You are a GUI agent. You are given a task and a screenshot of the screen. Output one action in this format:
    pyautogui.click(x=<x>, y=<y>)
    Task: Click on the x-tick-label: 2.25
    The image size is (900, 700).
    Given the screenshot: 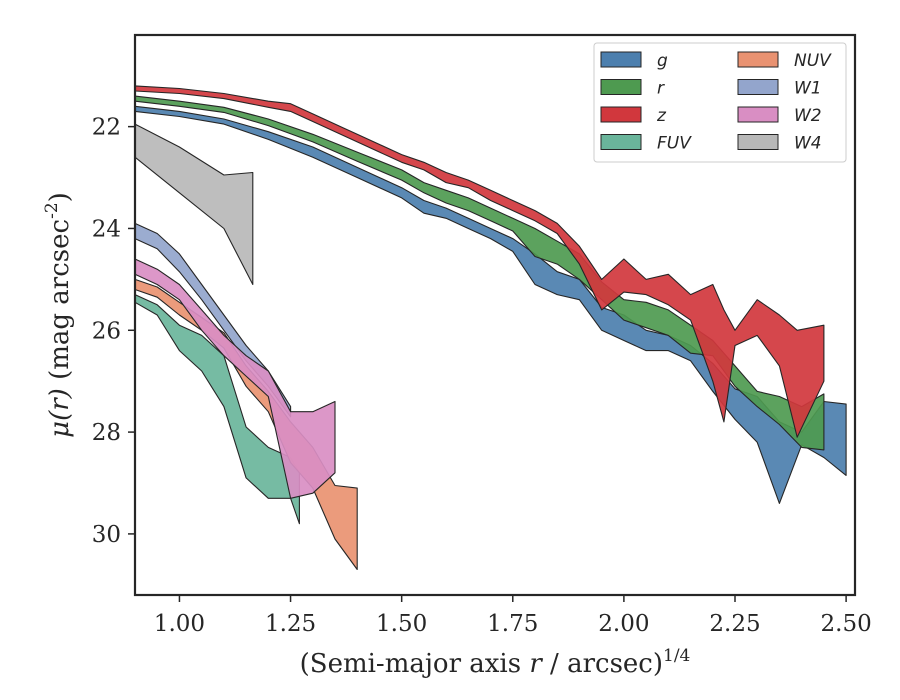 What is the action you would take?
    pyautogui.click(x=734, y=624)
    